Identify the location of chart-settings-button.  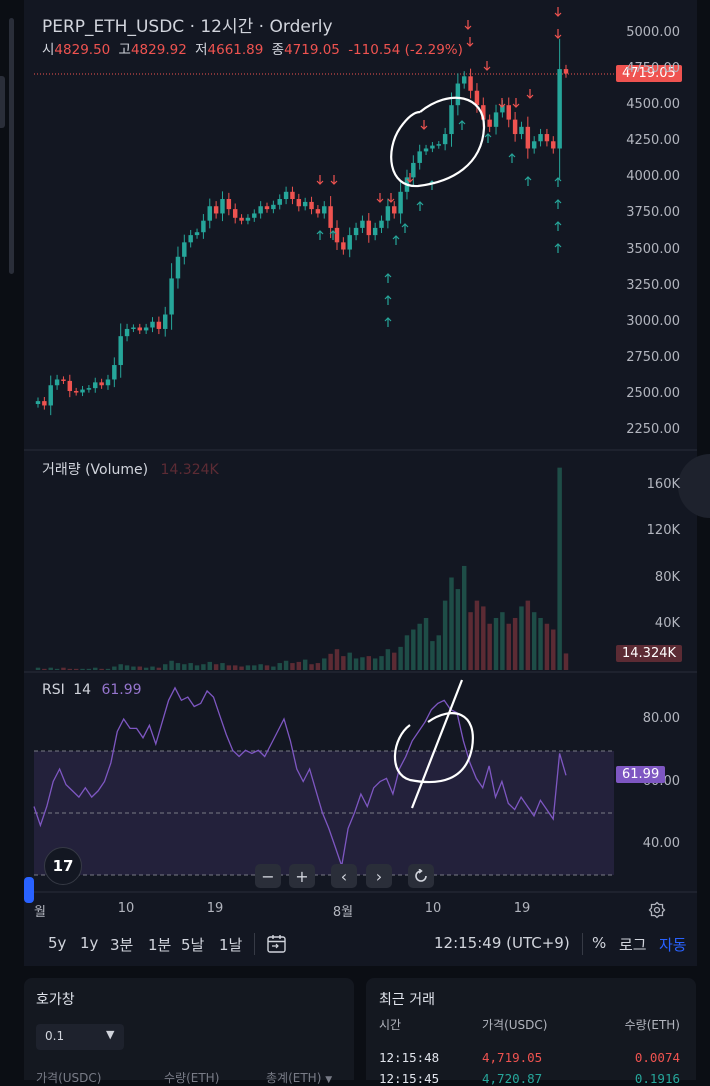
(657, 910).